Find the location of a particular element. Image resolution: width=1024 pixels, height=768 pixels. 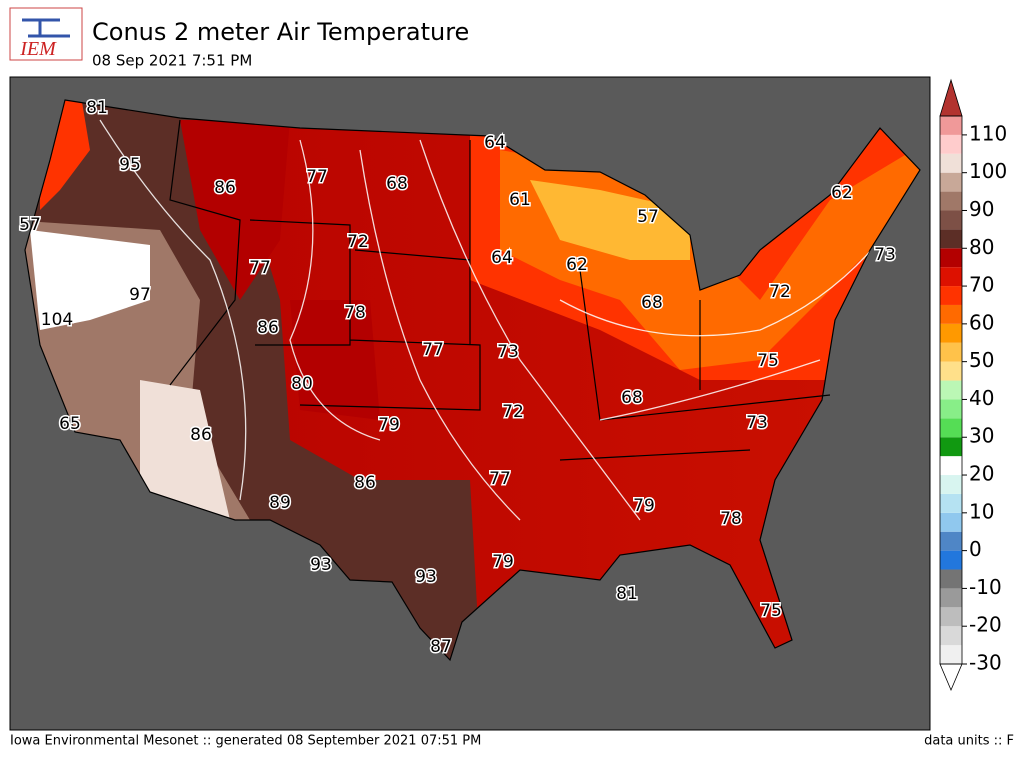

station-label: 65 is located at coordinates (70, 424).